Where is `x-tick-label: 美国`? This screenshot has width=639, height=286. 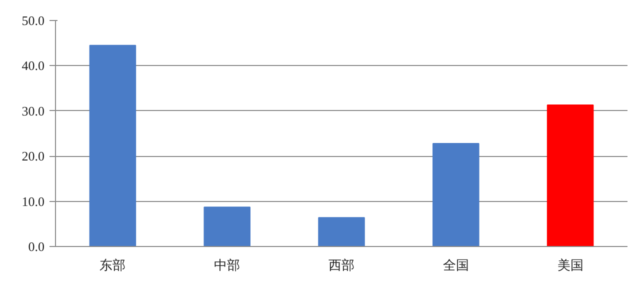
x-tick-label: 美国 is located at coordinates (570, 265).